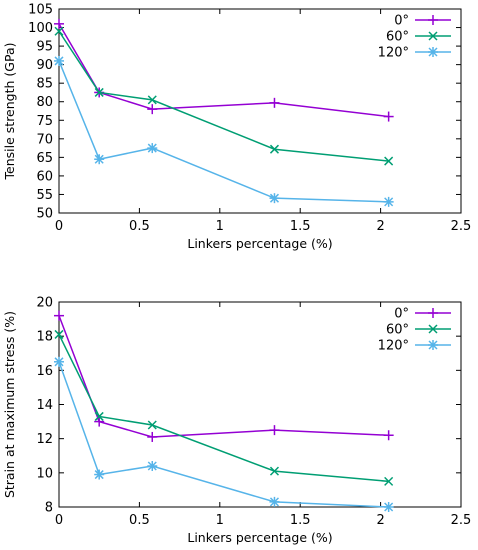  What do you see at coordinates (44, 47) in the screenshot?
I see `y-tick-label: 95` at bounding box center [44, 47].